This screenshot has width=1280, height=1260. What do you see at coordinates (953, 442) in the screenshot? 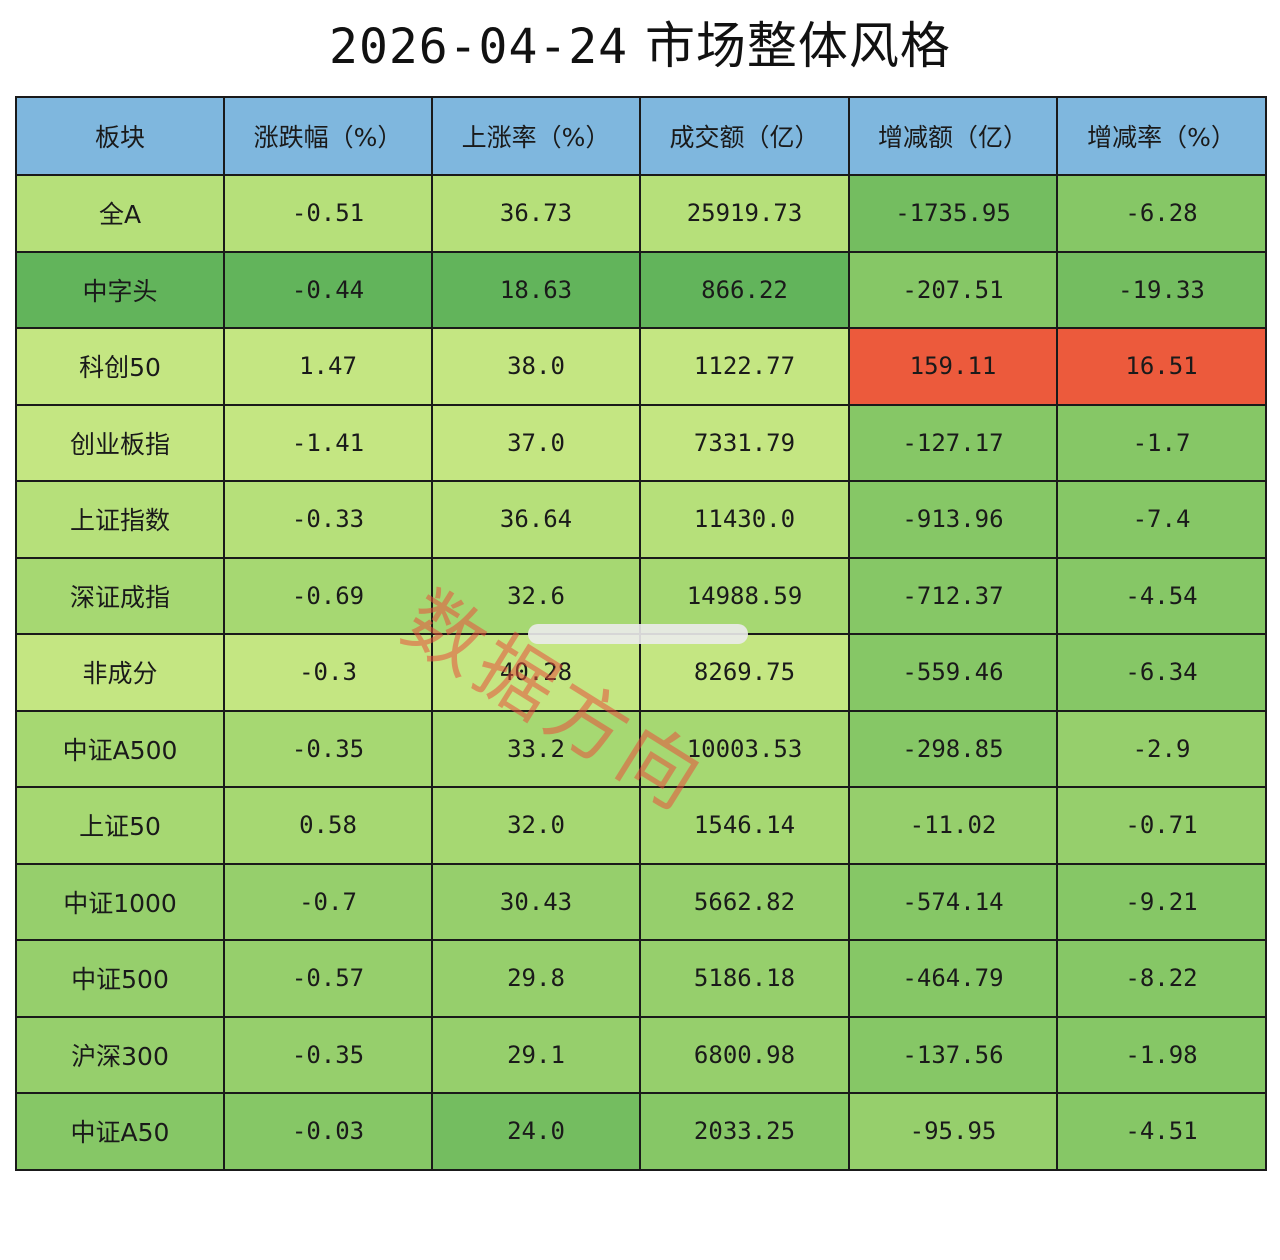
I see `cell-delta-amount: -127.17` at bounding box center [953, 442].